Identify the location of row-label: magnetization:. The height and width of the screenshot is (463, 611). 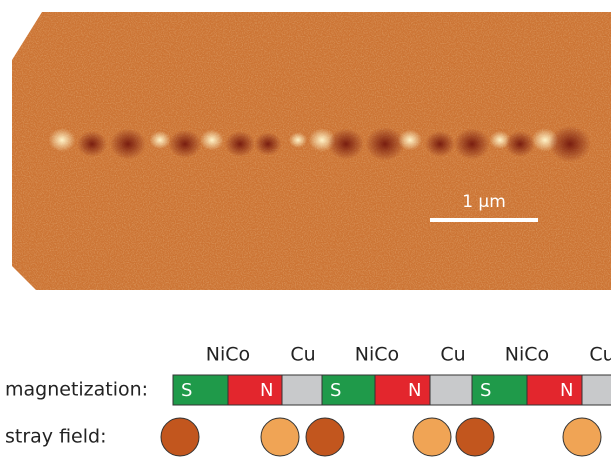
(76, 390).